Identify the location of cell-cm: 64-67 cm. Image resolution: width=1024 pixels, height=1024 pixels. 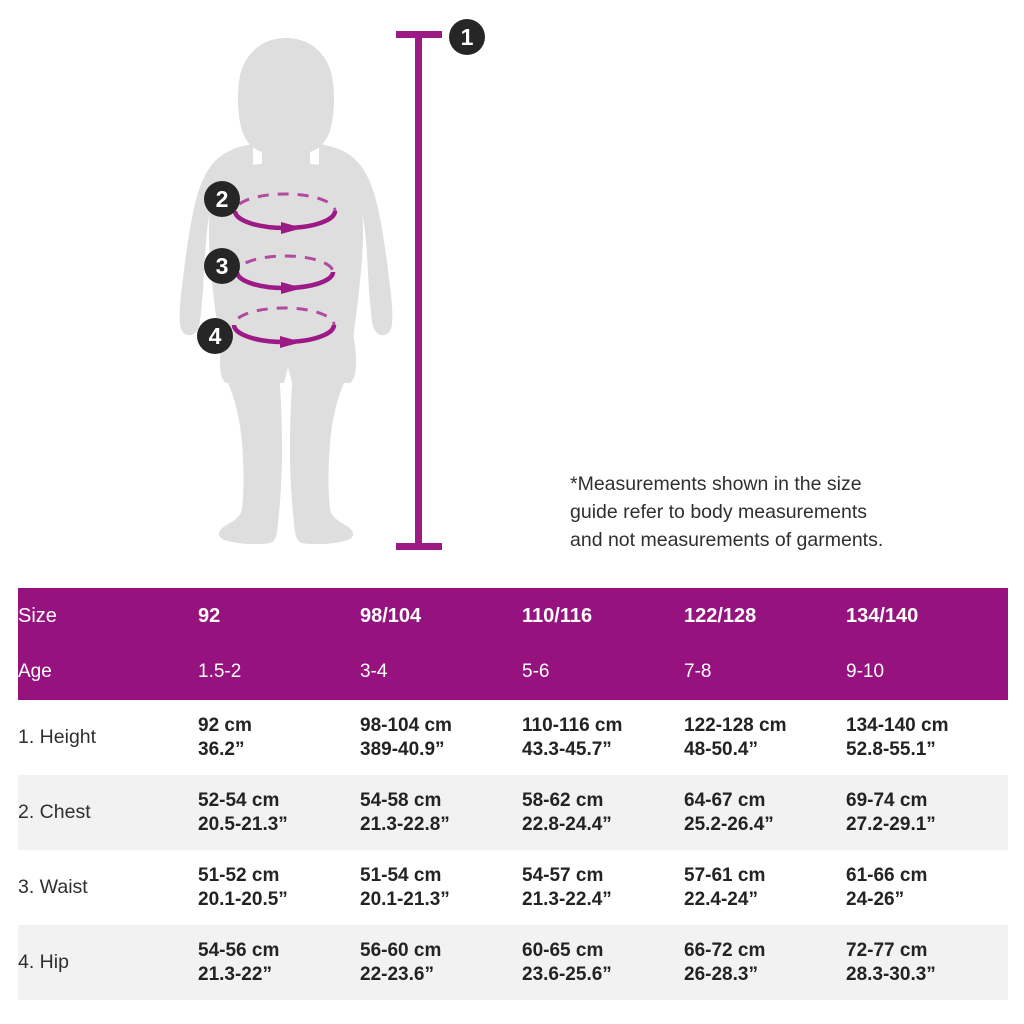
(725, 800).